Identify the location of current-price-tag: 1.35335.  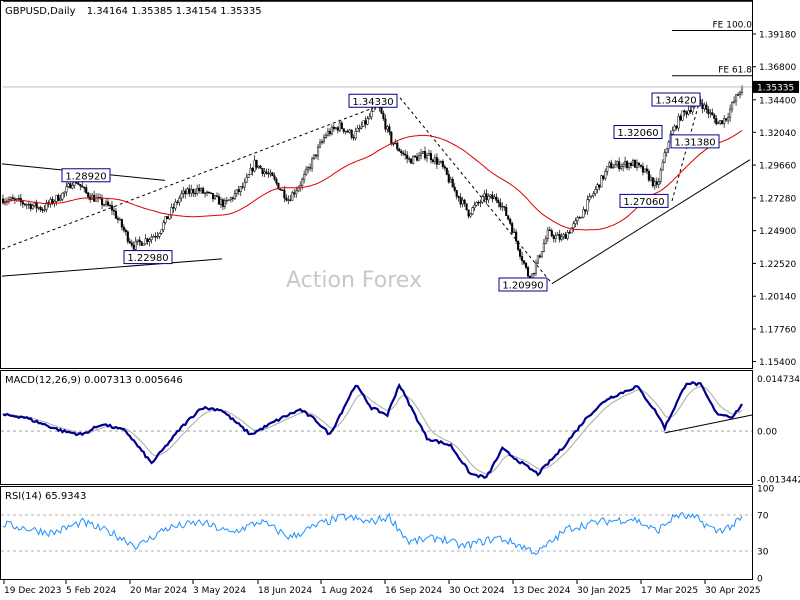
(401, 86).